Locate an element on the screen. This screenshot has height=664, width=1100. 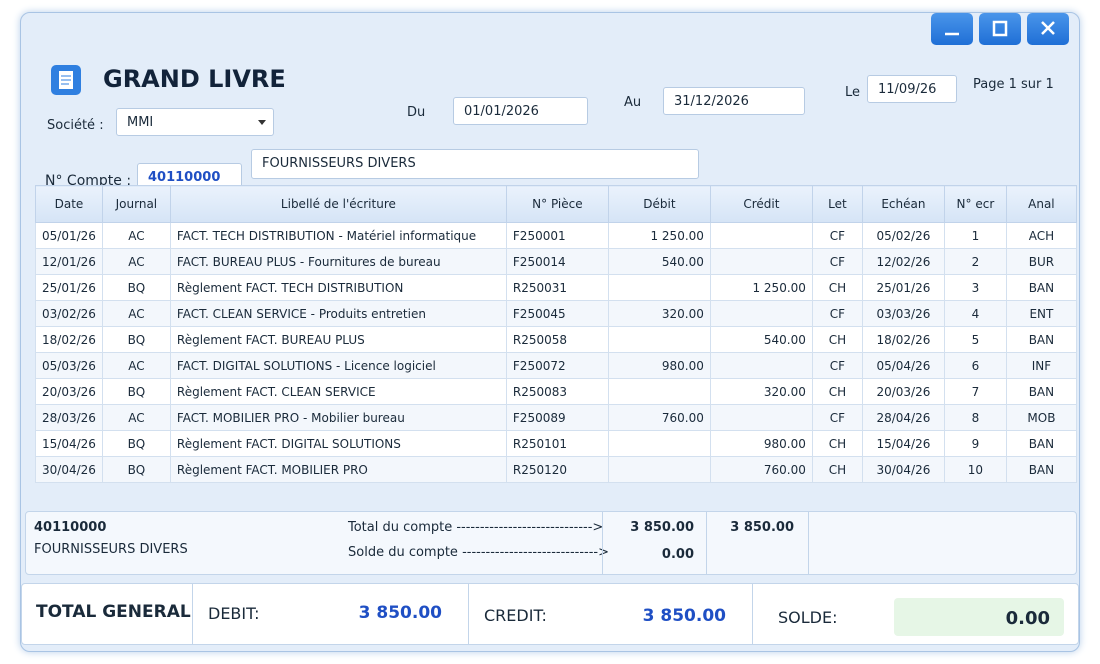
total-solde-label: SOLDE: is located at coordinates (808, 617).